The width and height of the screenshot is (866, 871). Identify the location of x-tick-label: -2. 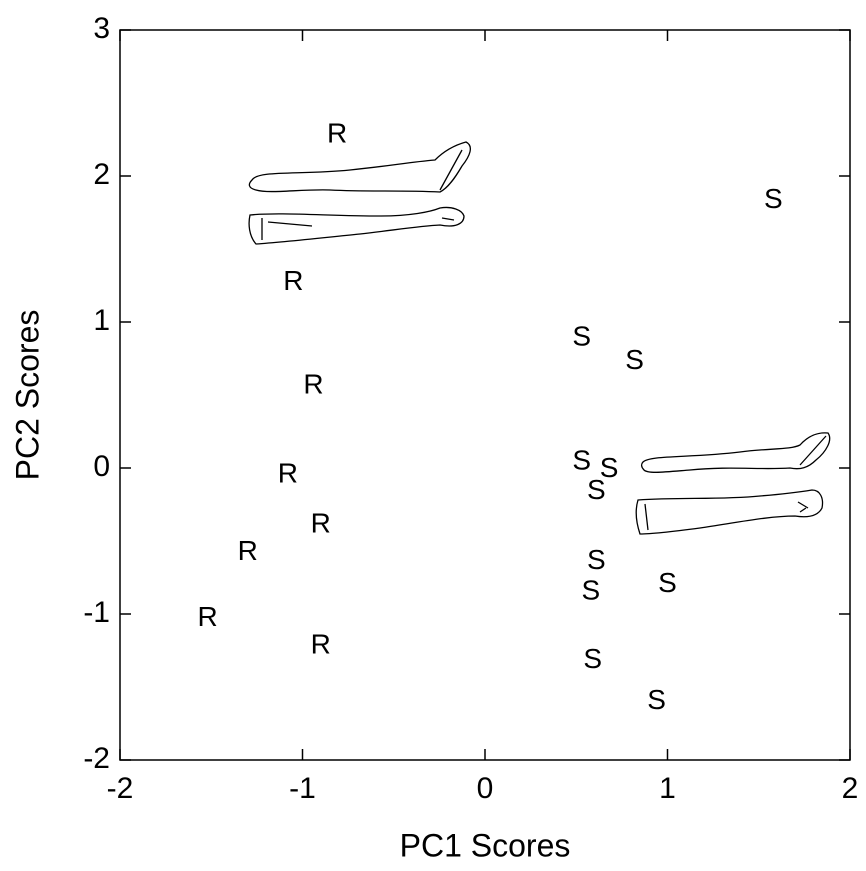
(120, 788).